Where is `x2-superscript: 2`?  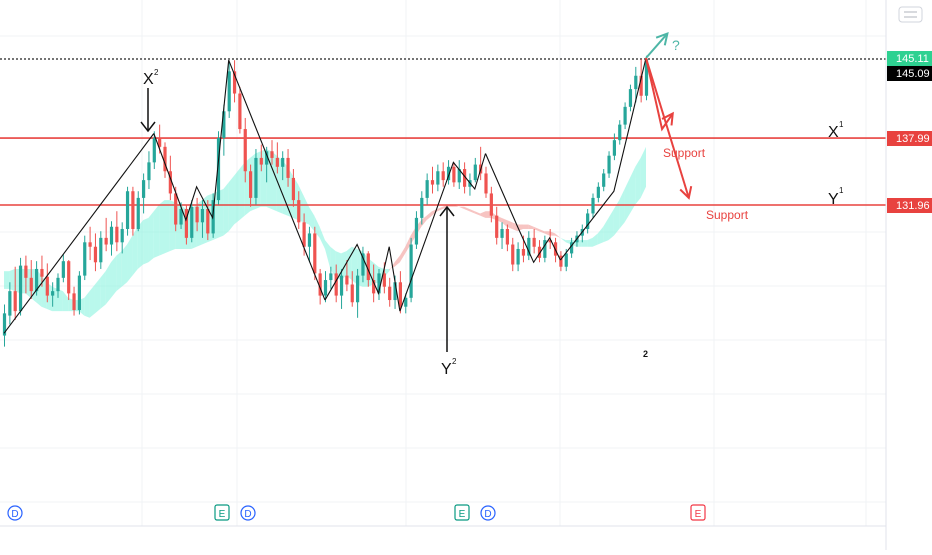 x2-superscript: 2 is located at coordinates (156, 72).